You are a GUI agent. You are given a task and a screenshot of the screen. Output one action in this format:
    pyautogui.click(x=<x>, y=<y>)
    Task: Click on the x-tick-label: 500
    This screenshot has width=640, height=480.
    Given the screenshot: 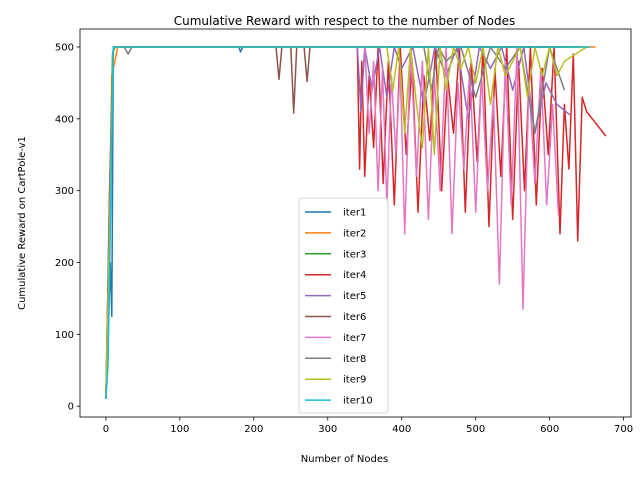 What is the action you would take?
    pyautogui.click(x=475, y=429)
    